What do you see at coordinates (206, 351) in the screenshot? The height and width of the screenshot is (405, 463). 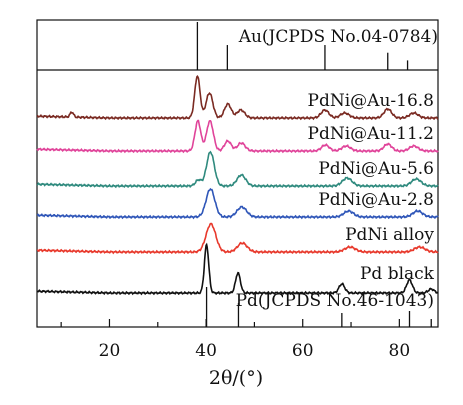 I see `x-tick-label: 40` at bounding box center [206, 351].